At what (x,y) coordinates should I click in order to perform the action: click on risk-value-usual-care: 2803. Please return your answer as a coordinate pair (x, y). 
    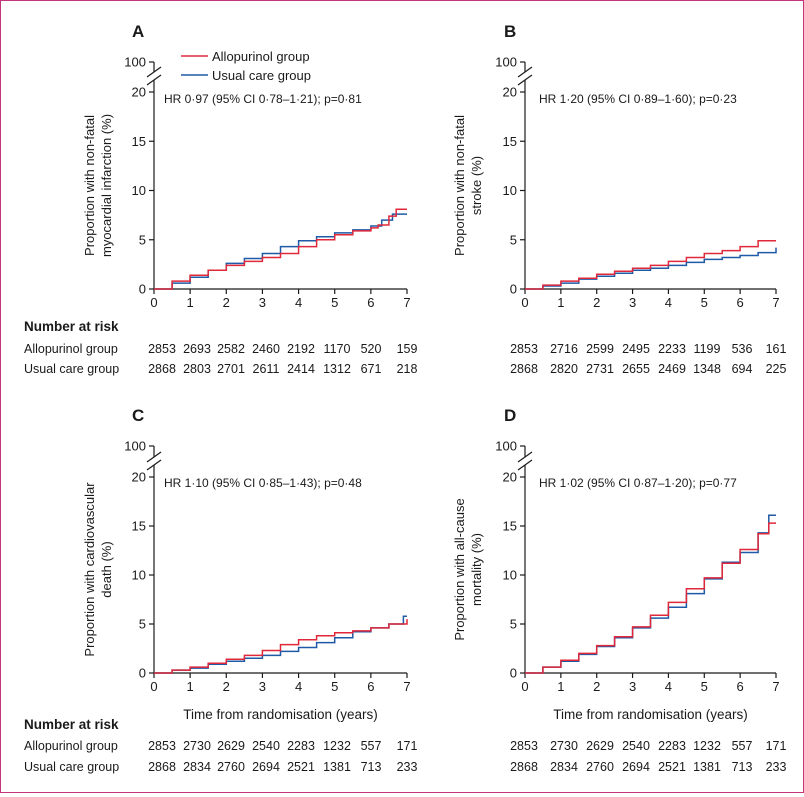
    Looking at the image, I should click on (197, 369).